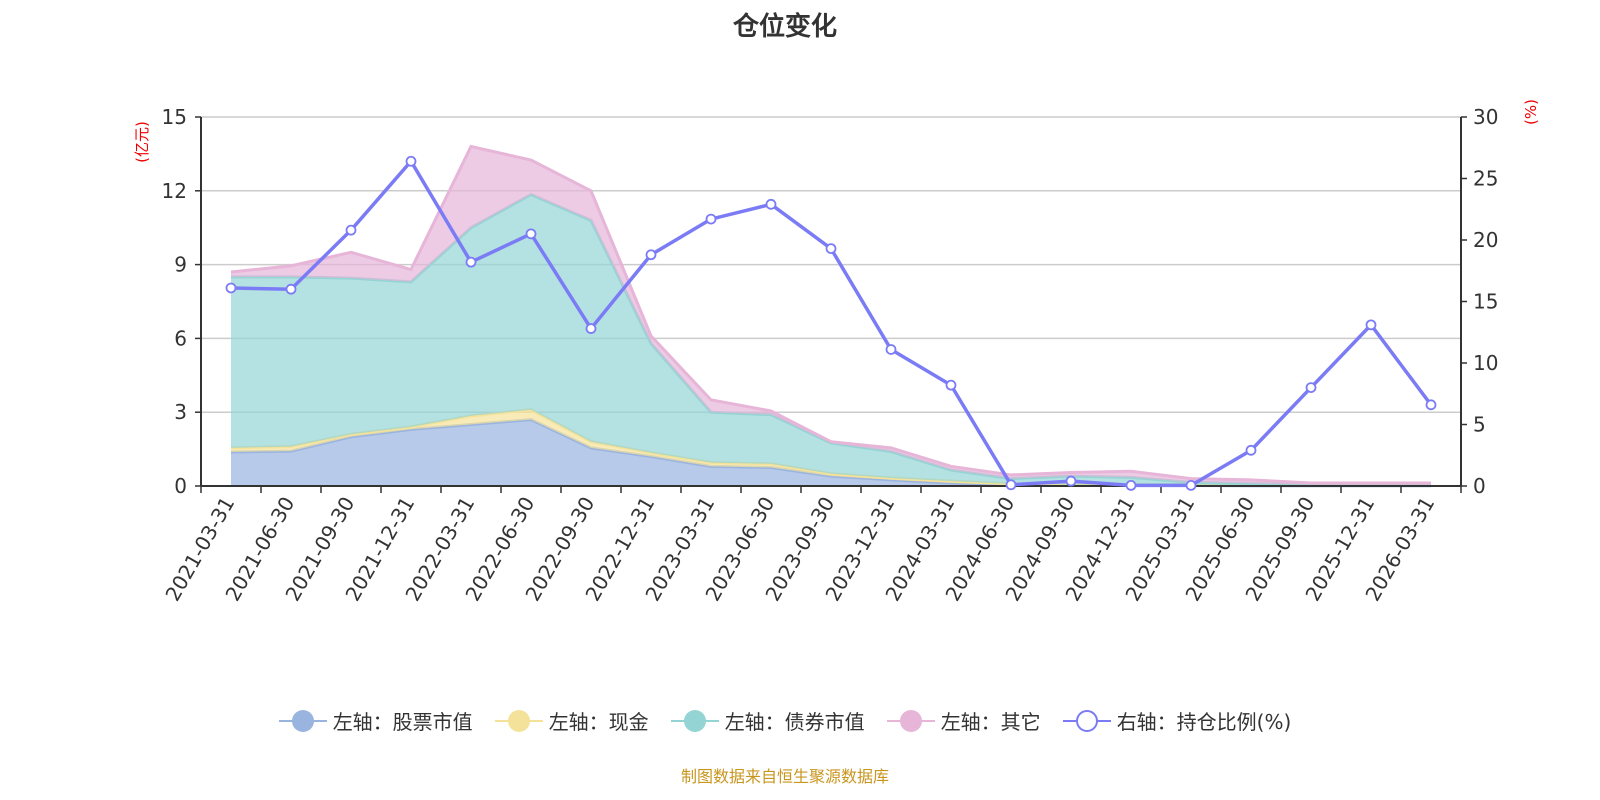 This screenshot has height=800, width=1600. Describe the element at coordinates (1485, 240) in the screenshot. I see `y-right-tick-label: 20` at that location.